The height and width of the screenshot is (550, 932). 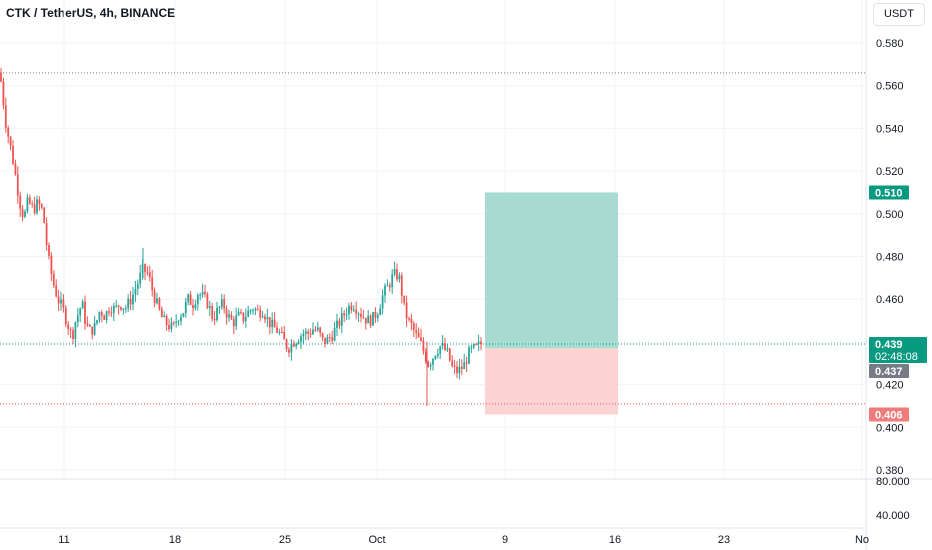 What do you see at coordinates (899, 14) in the screenshot?
I see `currency-button: USDT` at bounding box center [899, 14].